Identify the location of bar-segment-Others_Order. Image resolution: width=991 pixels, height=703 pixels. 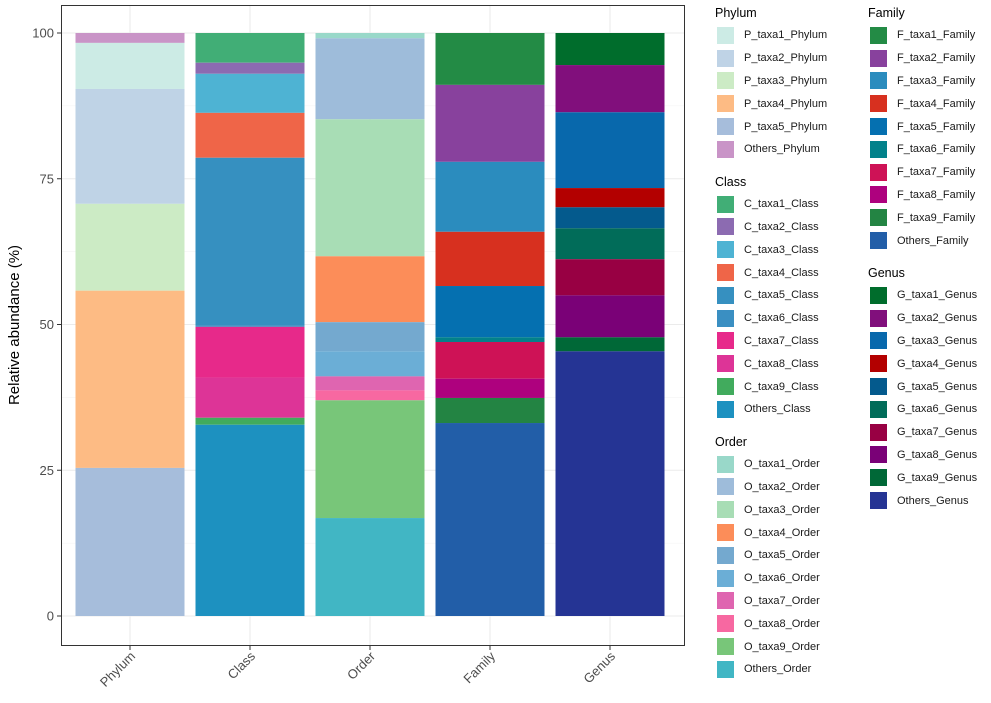
(370, 567).